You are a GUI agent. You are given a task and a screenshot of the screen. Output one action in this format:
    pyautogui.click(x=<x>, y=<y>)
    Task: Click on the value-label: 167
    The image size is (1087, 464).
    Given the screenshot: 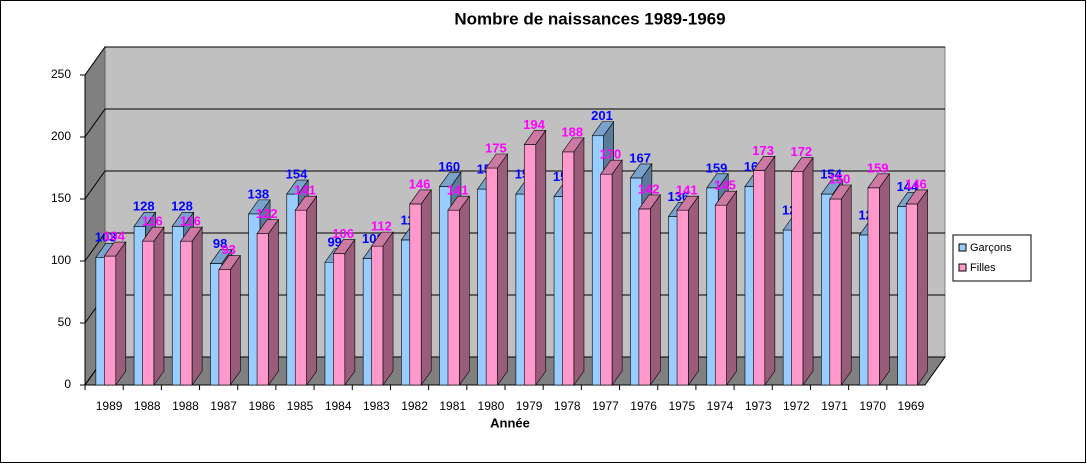 What is the action you would take?
    pyautogui.click(x=640, y=157)
    